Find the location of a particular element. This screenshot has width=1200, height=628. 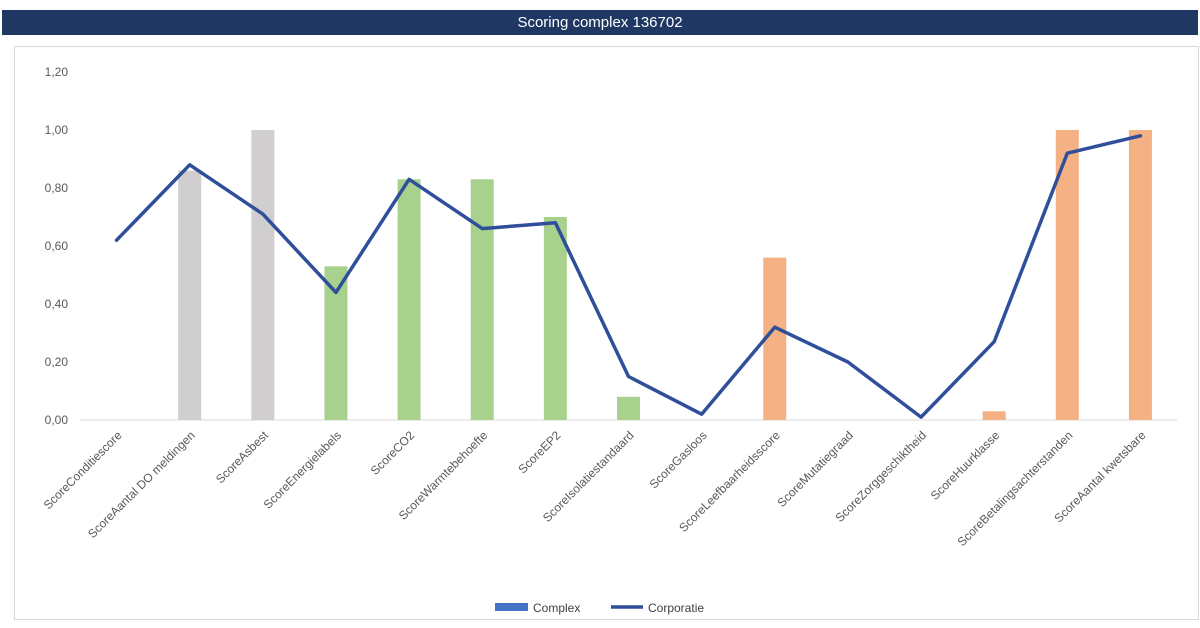

y-tick-label: 0,80 is located at coordinates (57, 188).